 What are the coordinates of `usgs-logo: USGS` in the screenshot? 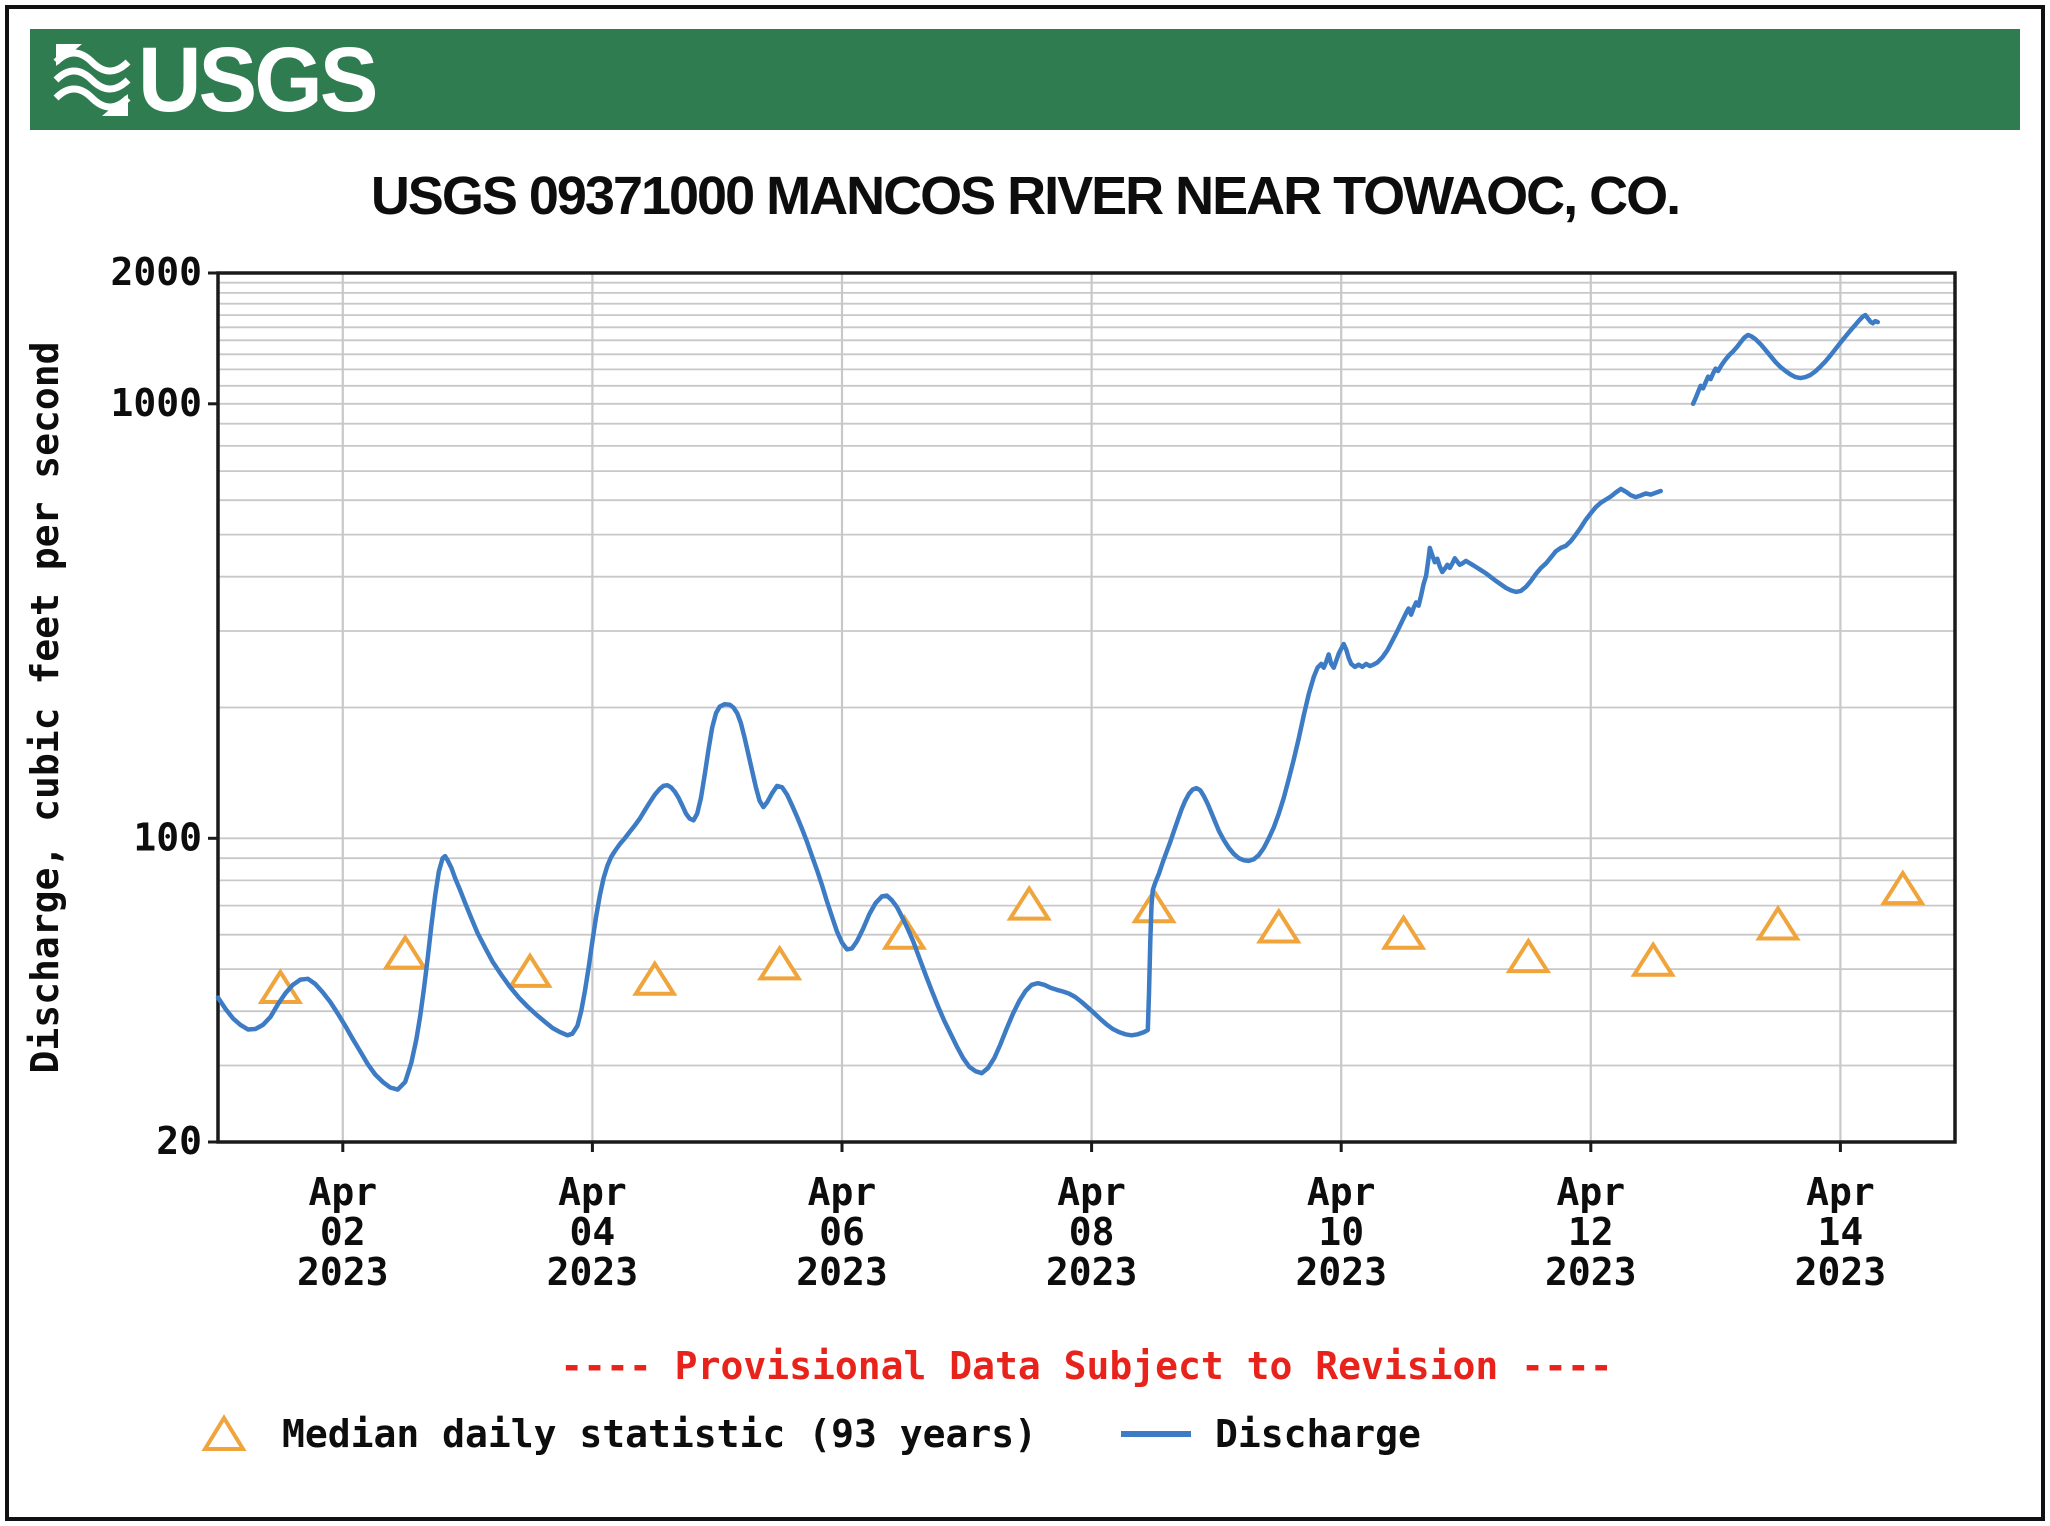 It's located at (215, 79).